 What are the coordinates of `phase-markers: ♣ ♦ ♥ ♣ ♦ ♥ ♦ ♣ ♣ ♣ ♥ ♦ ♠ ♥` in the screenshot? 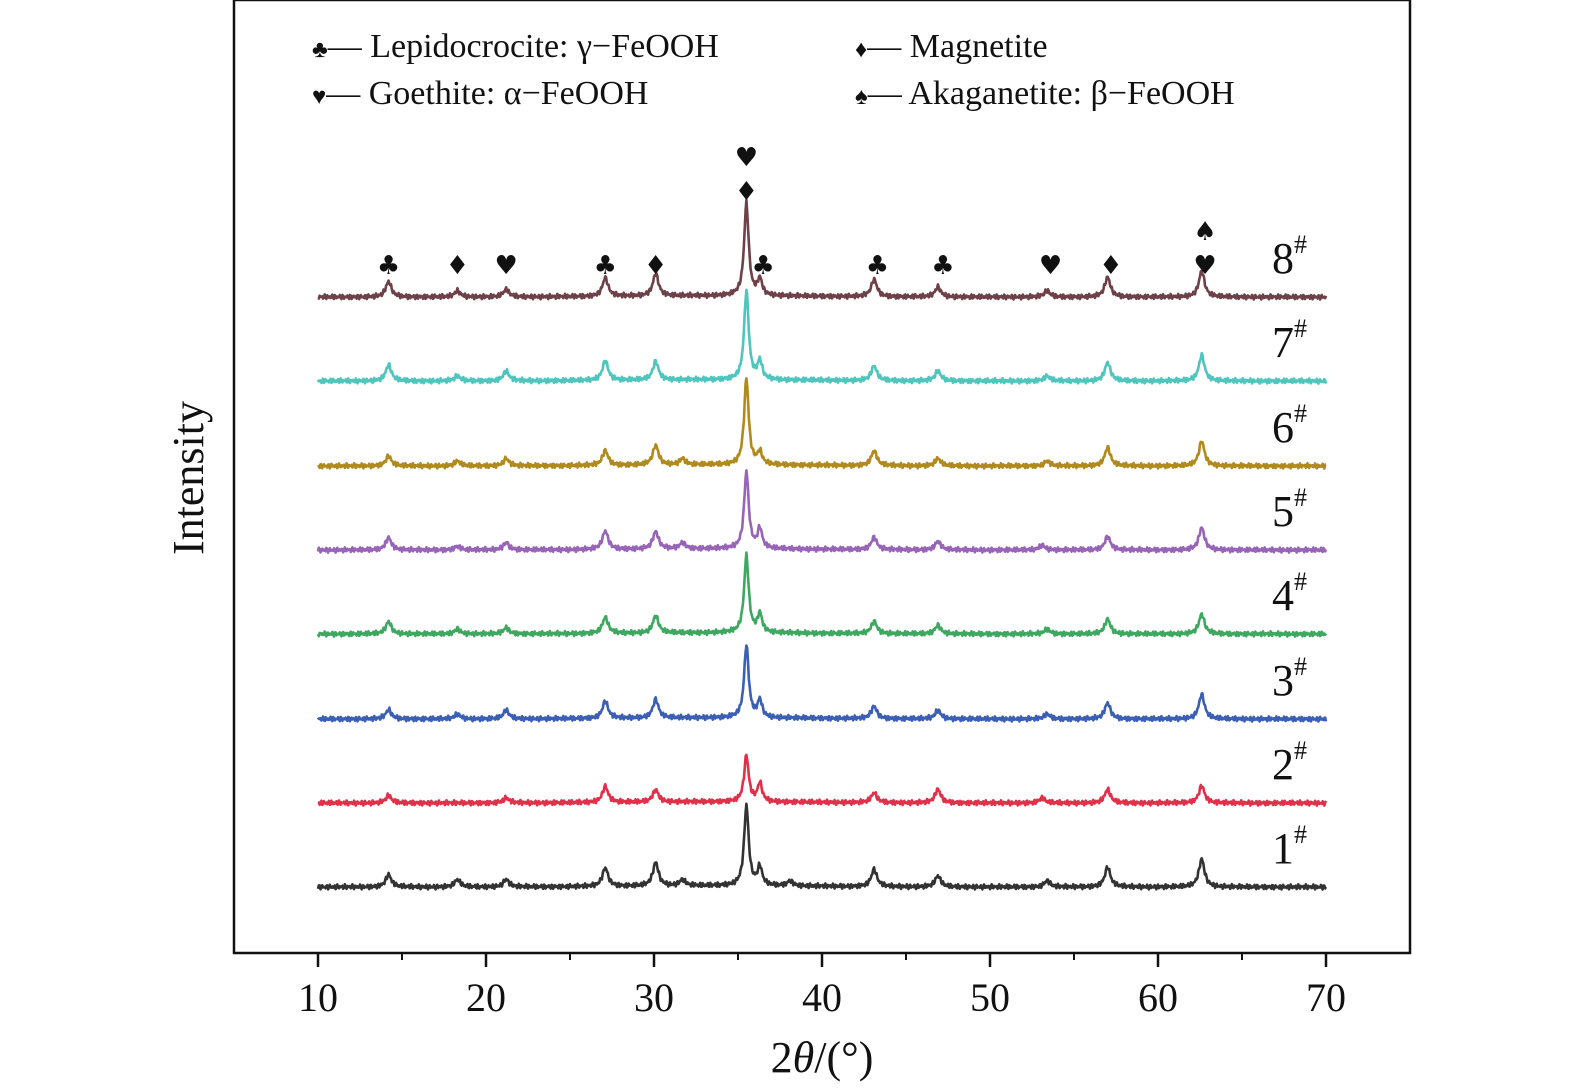 It's located at (797, 212).